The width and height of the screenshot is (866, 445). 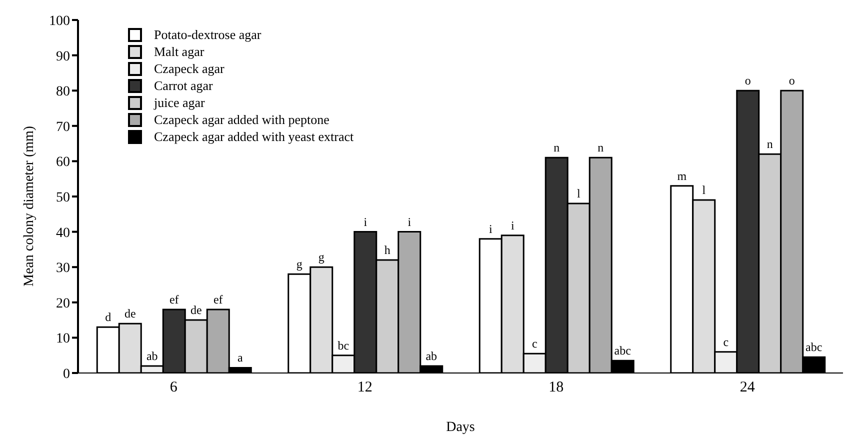 What do you see at coordinates (63, 304) in the screenshot?
I see `y-tick-label: 20` at bounding box center [63, 304].